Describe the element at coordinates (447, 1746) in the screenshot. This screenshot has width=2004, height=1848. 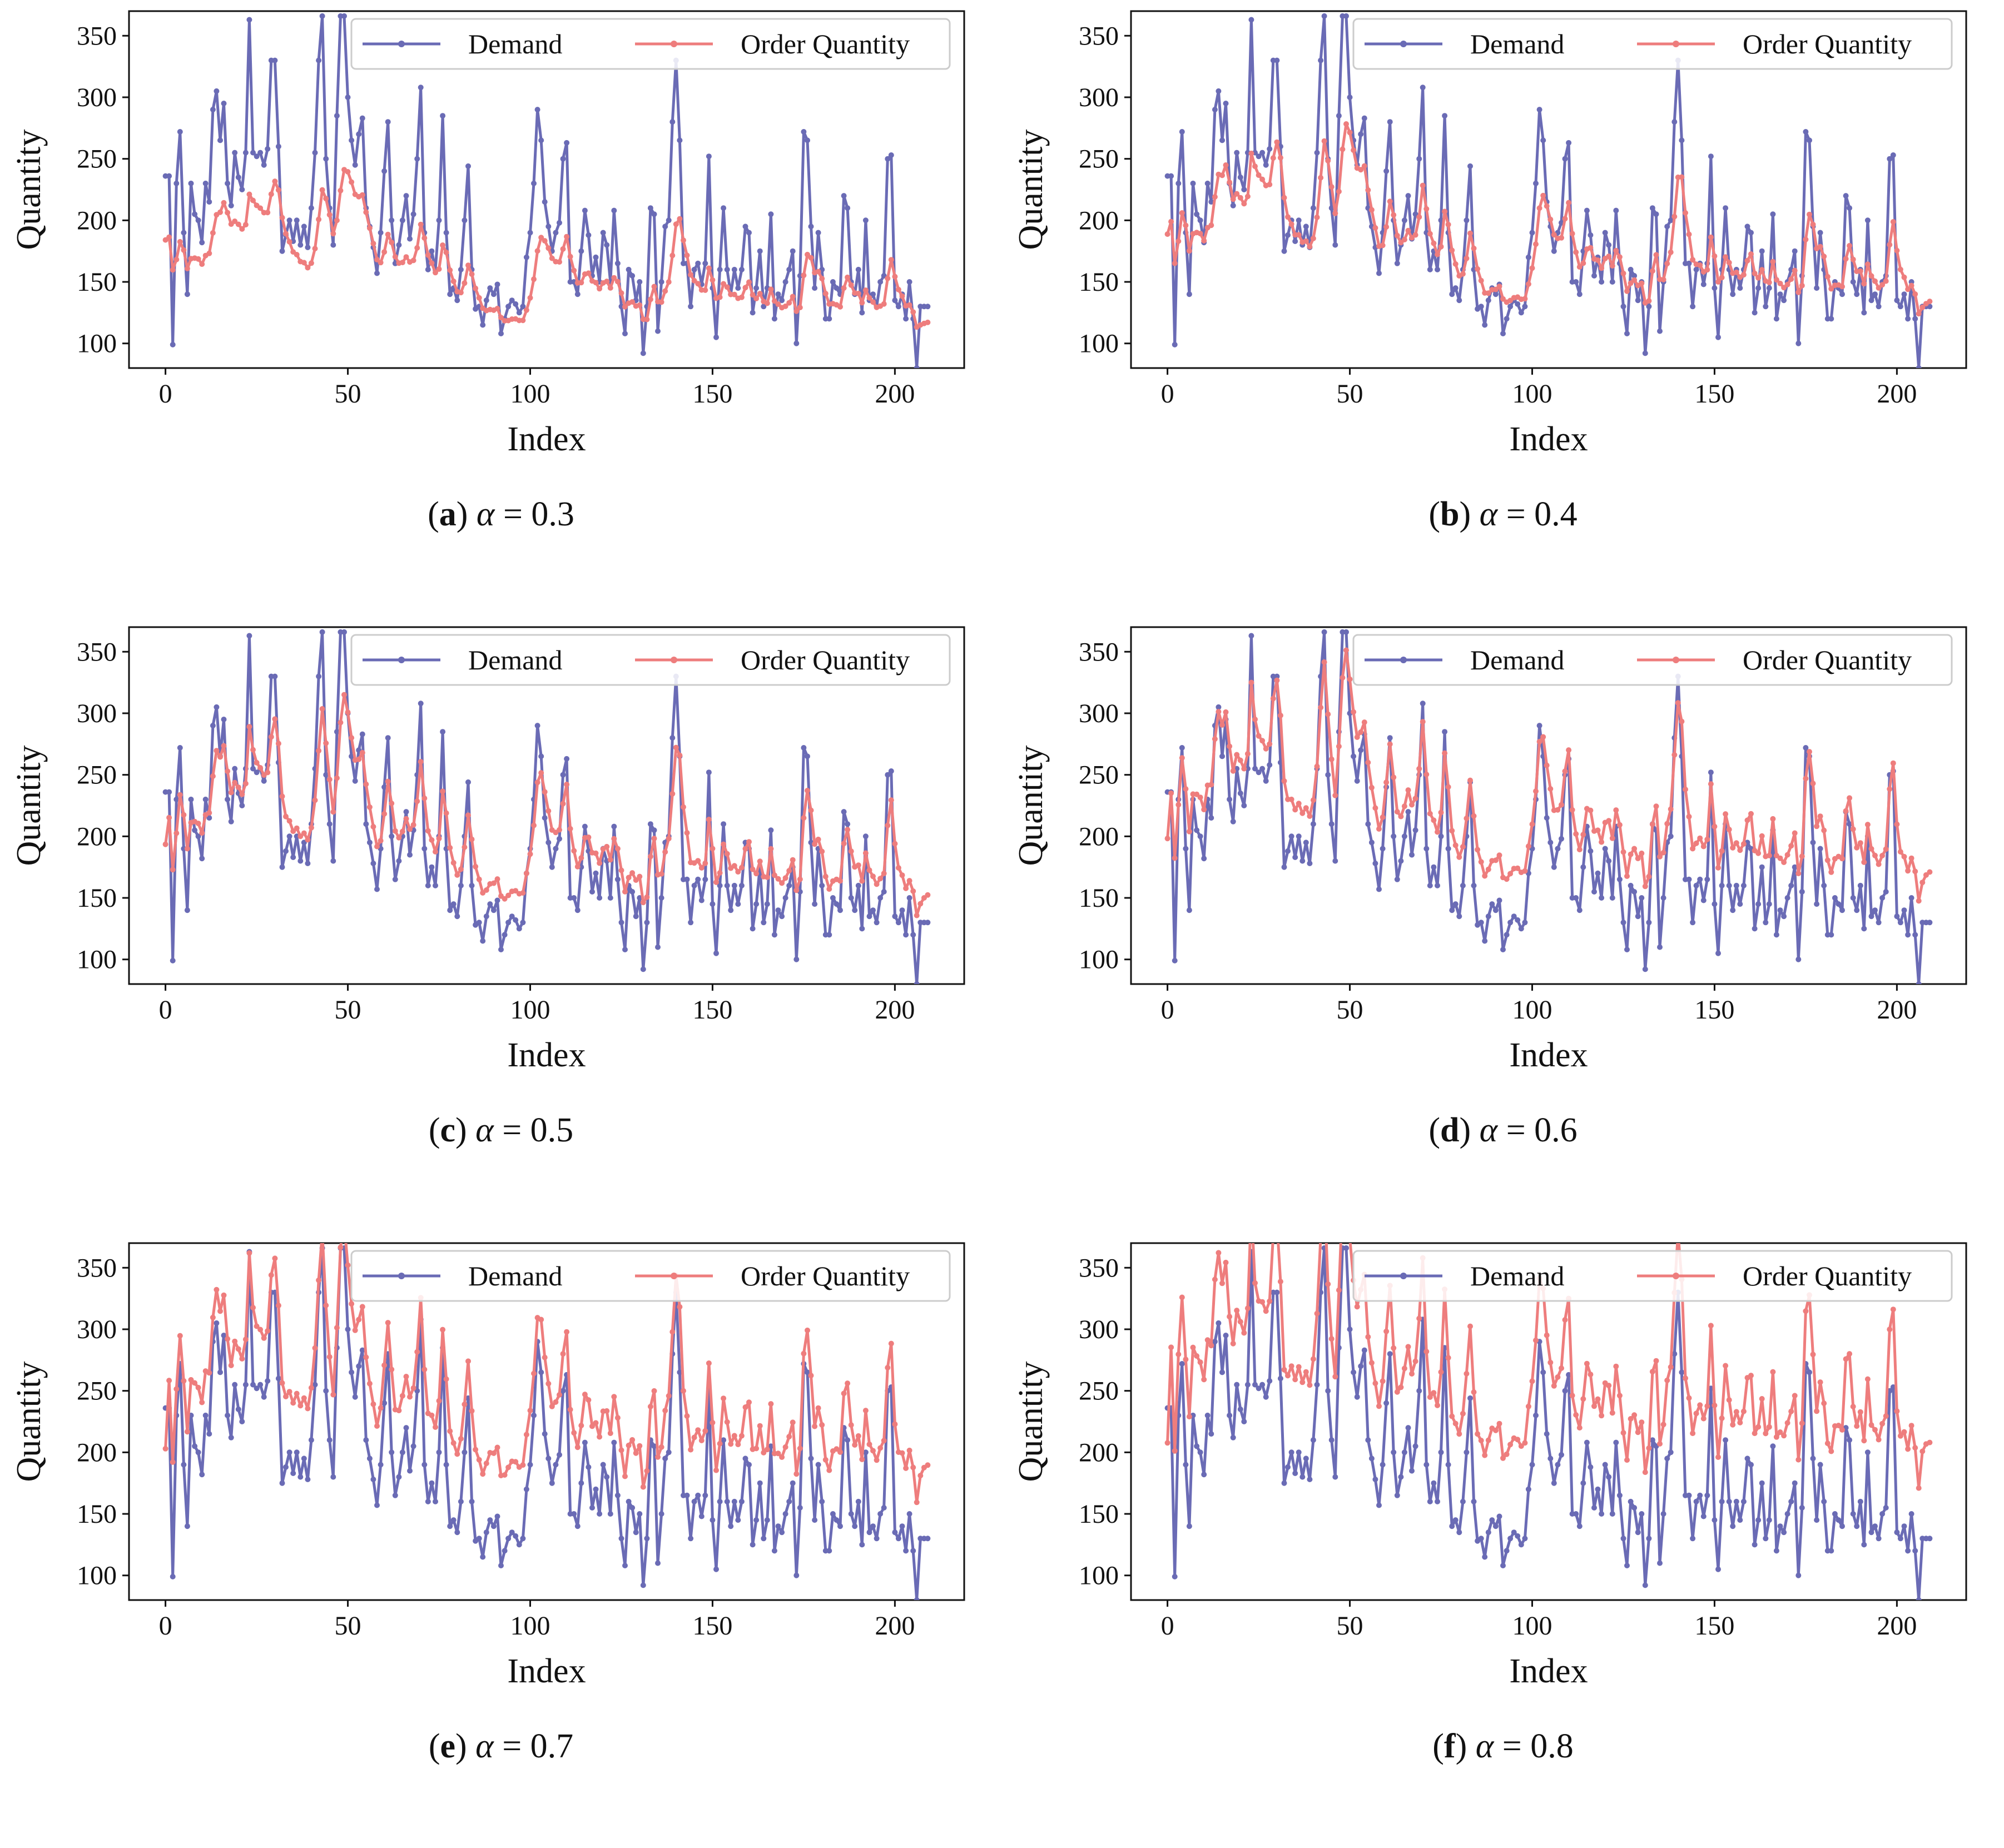
I see `caption-letter: e` at that location.